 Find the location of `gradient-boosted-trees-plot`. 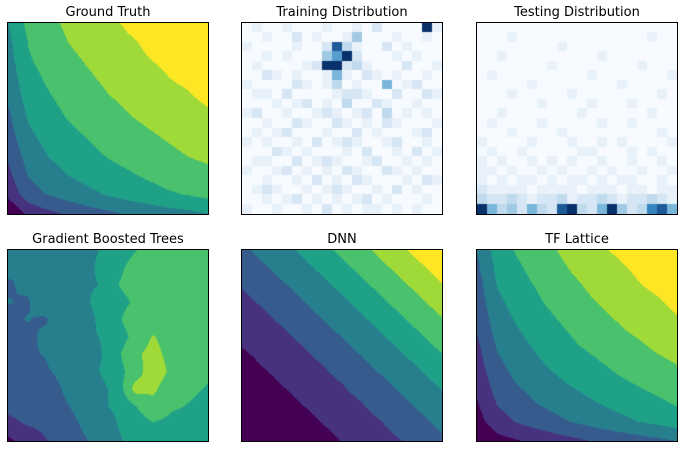

gradient-boosted-trees-plot is located at coordinates (108, 345).